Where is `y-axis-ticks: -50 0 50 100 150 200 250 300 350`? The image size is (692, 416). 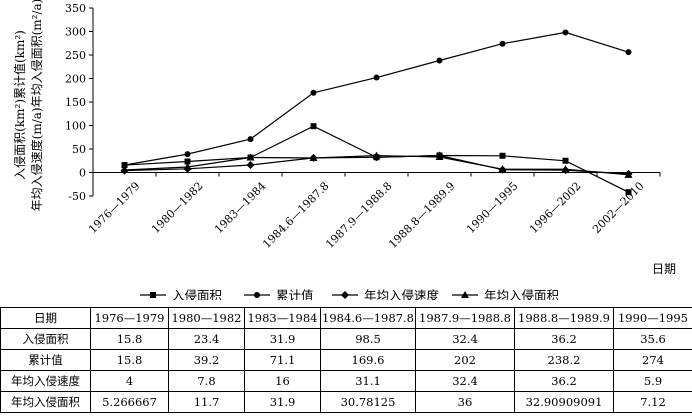
y-axis-ticks: -50 0 50 100 150 200 250 300 350 is located at coordinates (79, 102).